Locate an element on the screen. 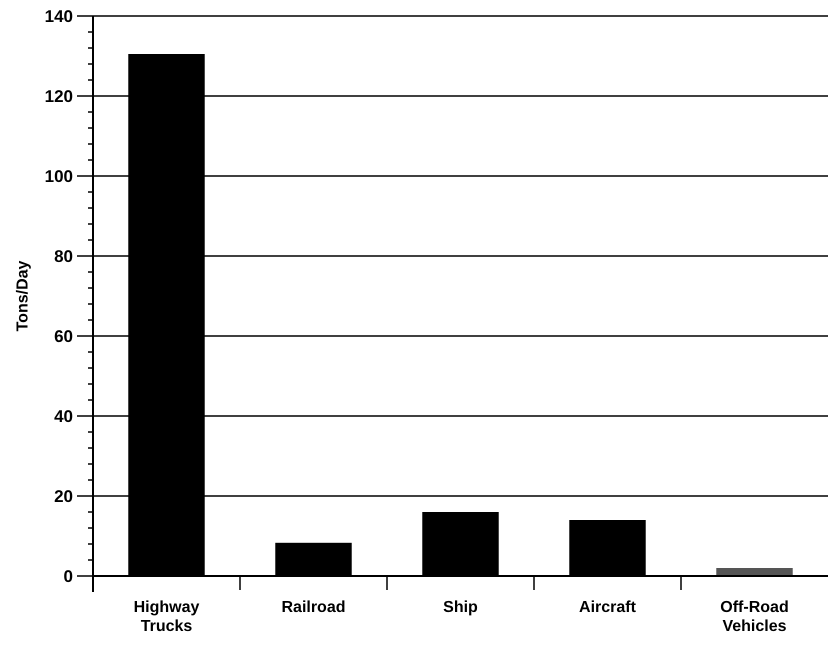  y-tick-label: 120 is located at coordinates (58, 96).